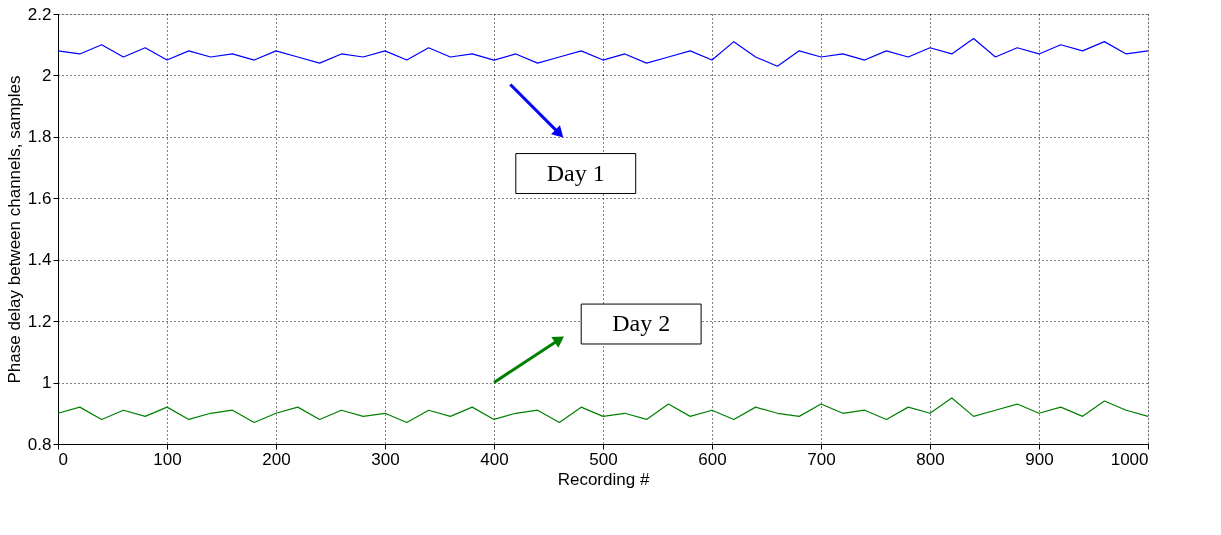  I want to click on x-tick-label: 900, so click(1039, 459).